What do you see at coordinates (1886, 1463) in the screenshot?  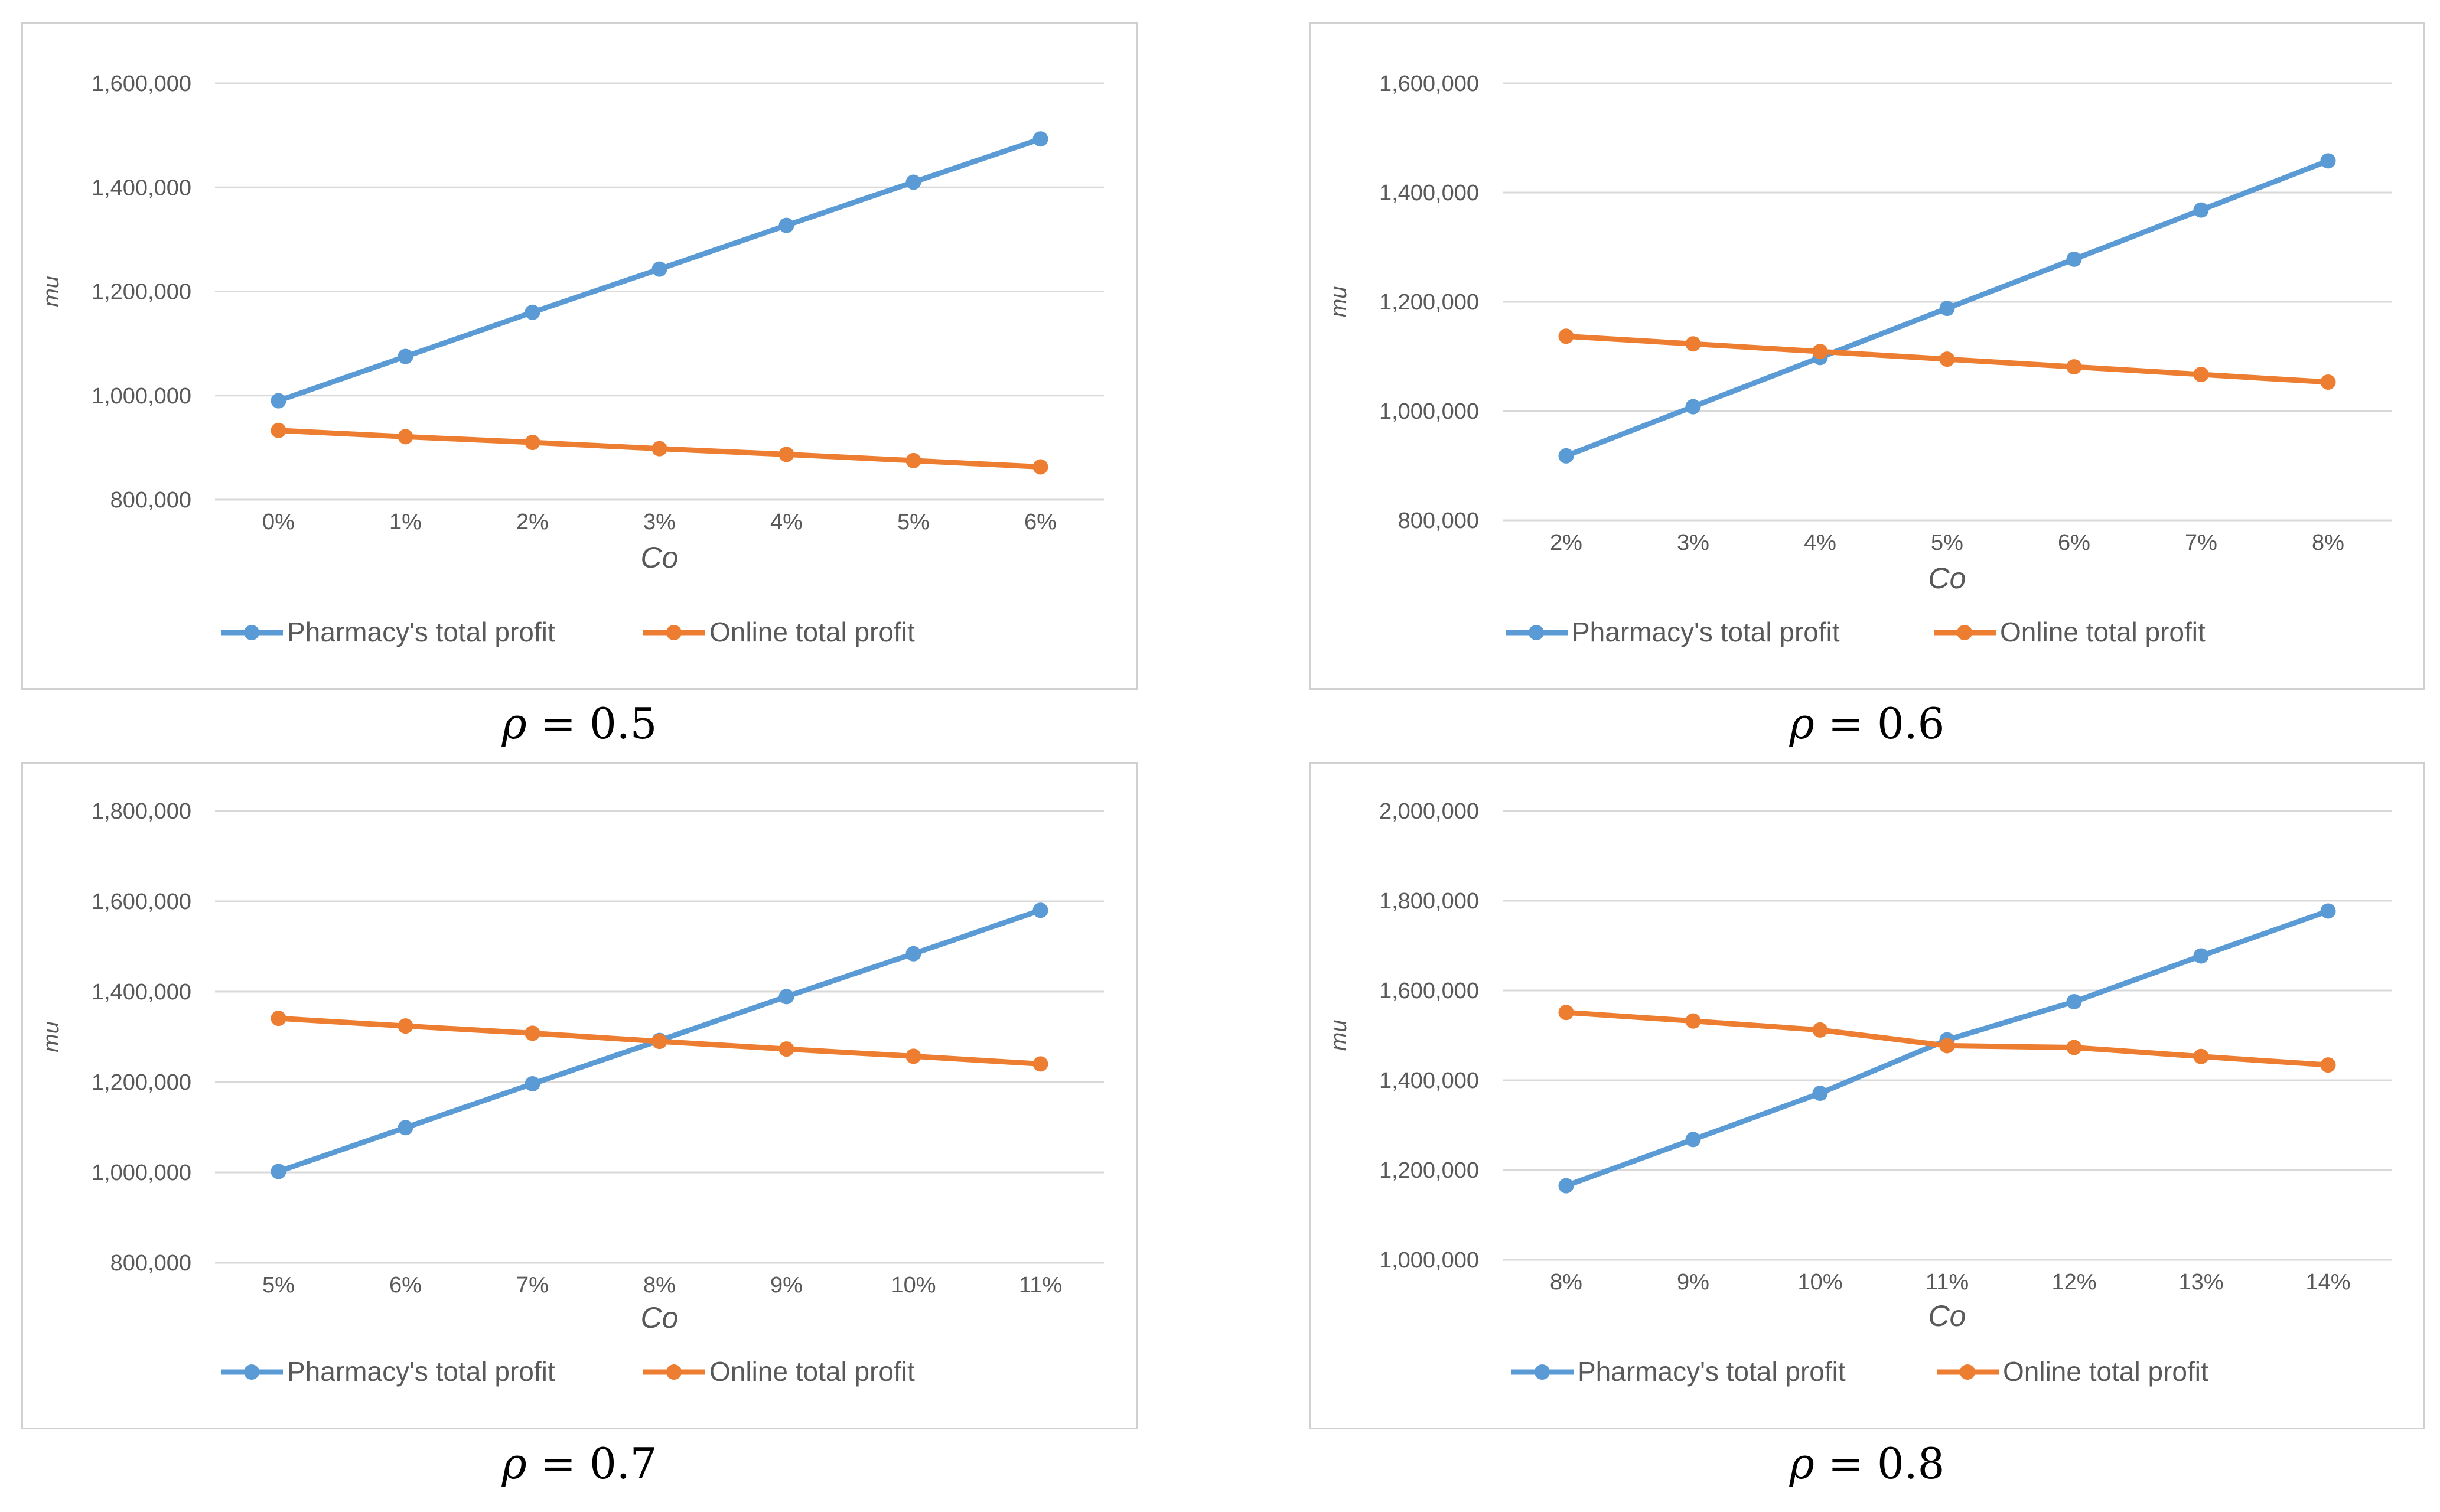 I see `caption-value: = 0.8` at bounding box center [1886, 1463].